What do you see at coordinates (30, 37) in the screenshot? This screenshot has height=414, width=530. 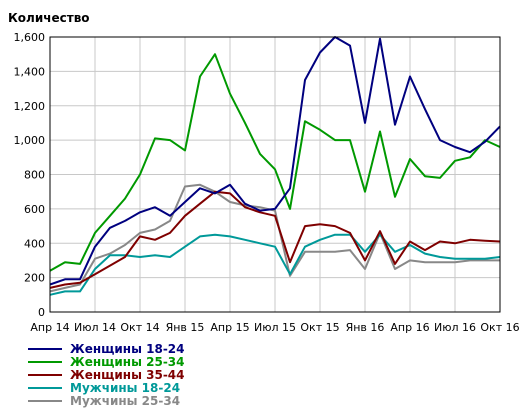 I see `y-tick-label: 1,600` at bounding box center [30, 37].